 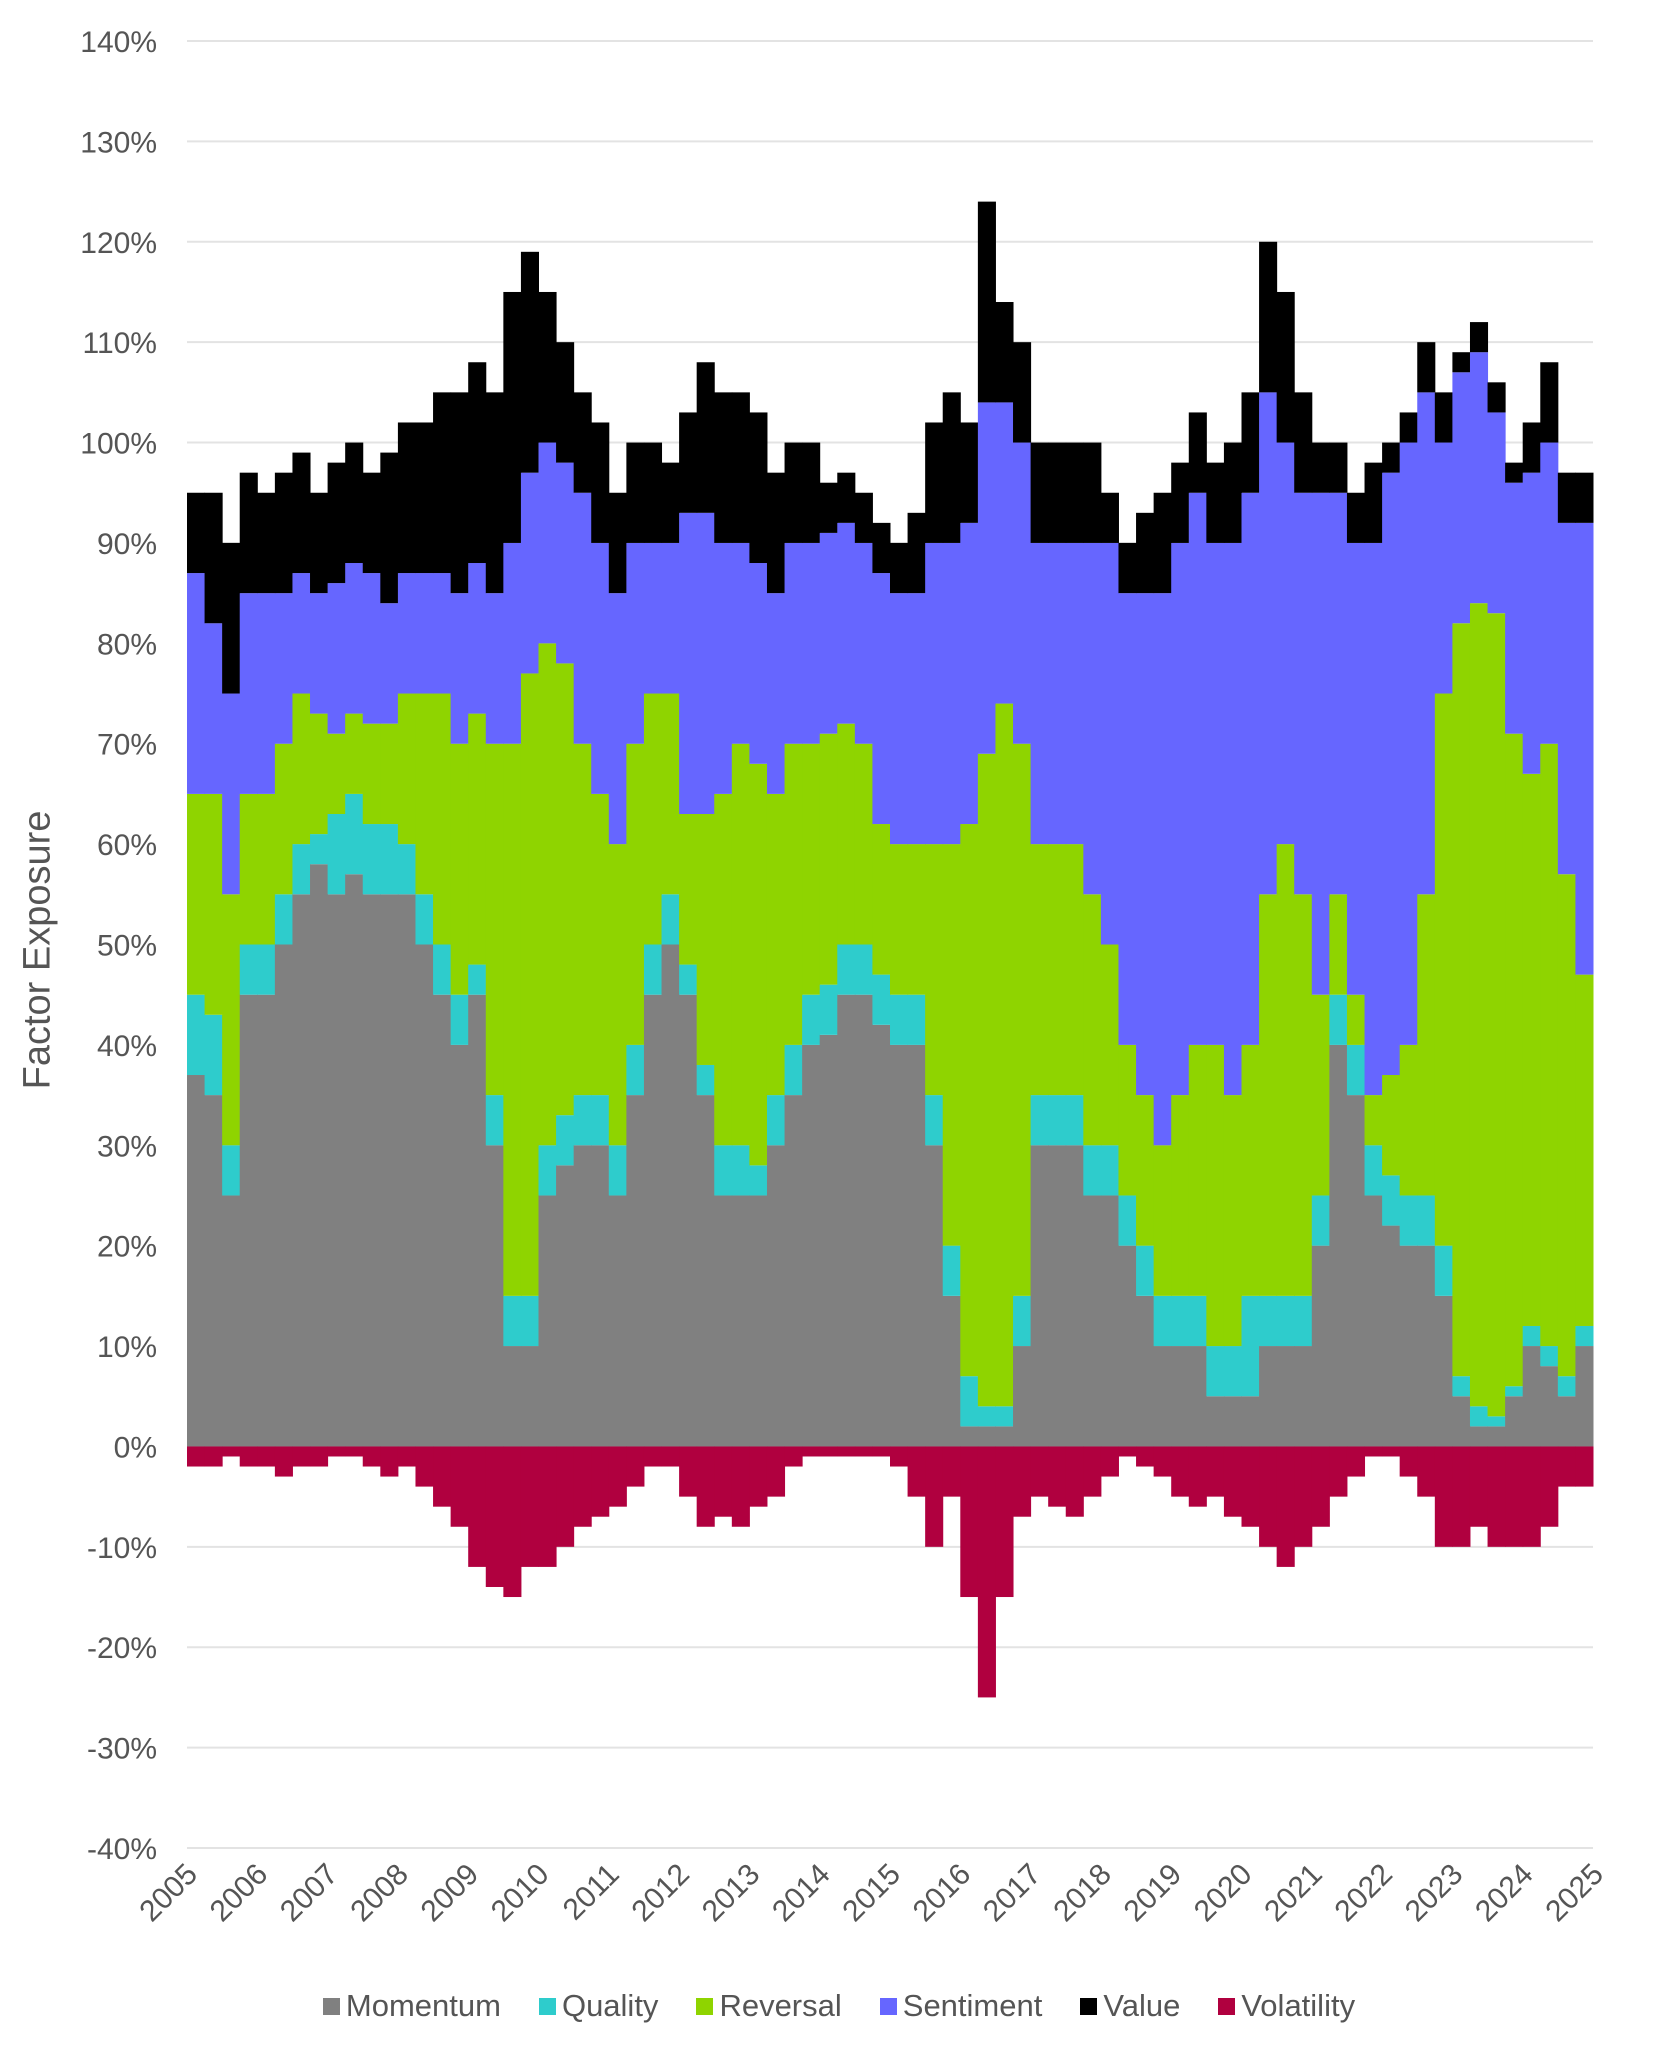 What do you see at coordinates (168, 1893) in the screenshot?
I see `x-tick-label: 2005` at bounding box center [168, 1893].